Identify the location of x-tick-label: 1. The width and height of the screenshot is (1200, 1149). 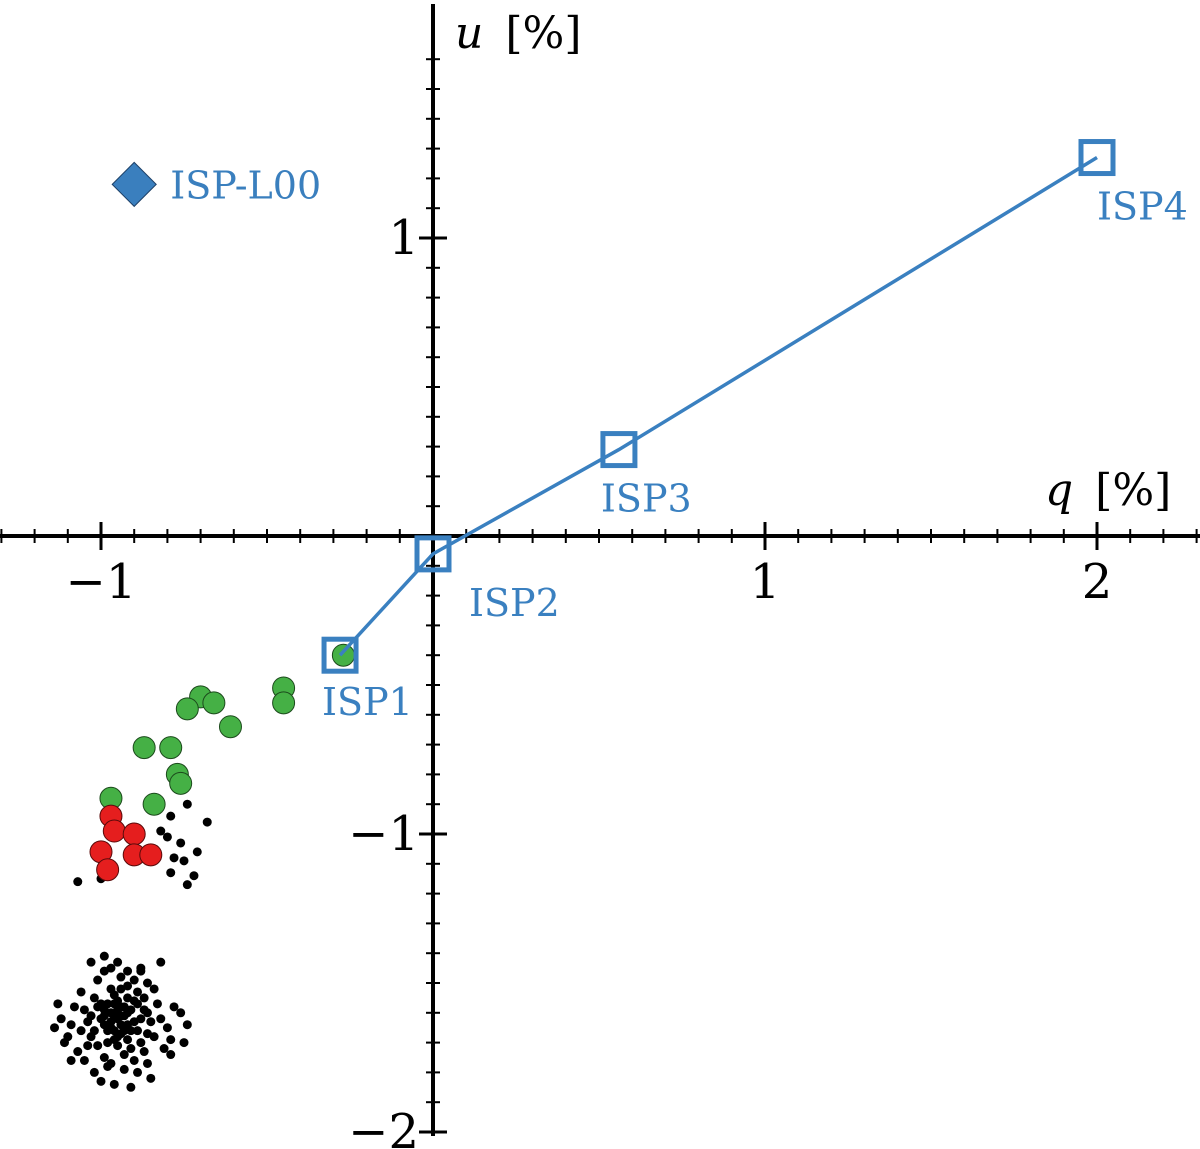
(765, 582).